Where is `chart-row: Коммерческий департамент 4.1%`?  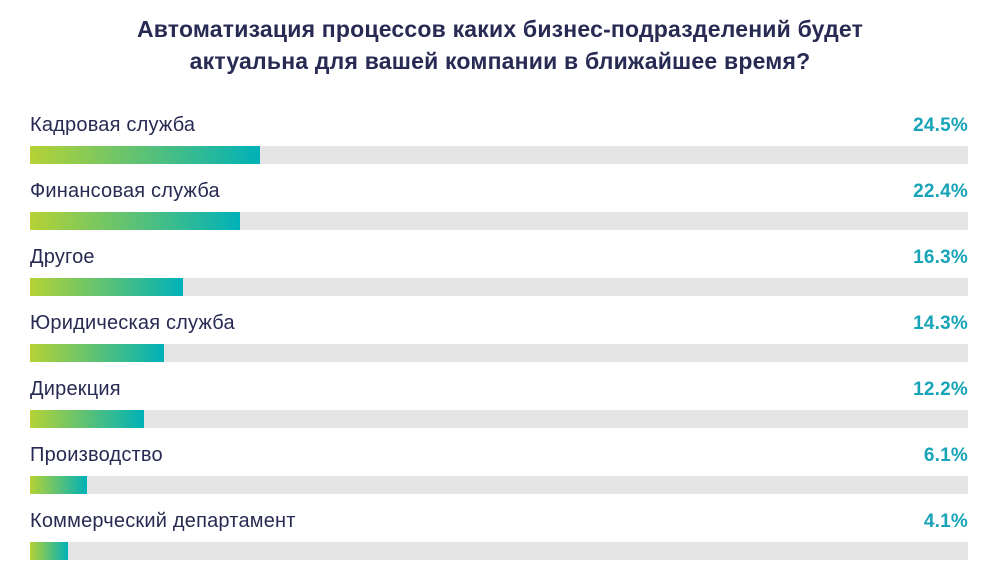
chart-row: Коммерческий департамент 4.1% is located at coordinates (499, 534).